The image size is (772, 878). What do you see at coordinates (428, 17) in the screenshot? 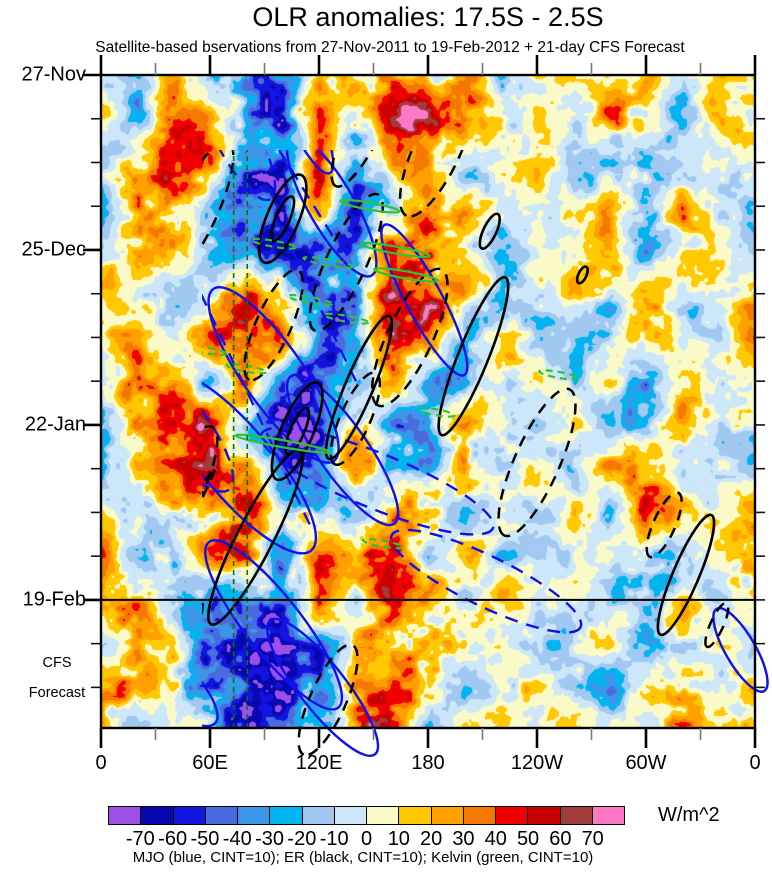
I see `chart-title: OLR anomalies: 17.5S - 2.5S` at bounding box center [428, 17].